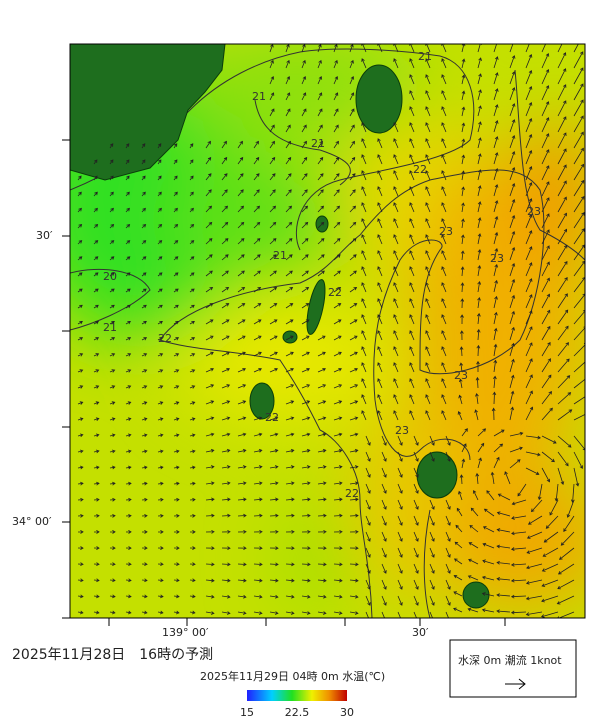 This screenshot has width=596, height=726. I want to click on legend-box, so click(513, 668).